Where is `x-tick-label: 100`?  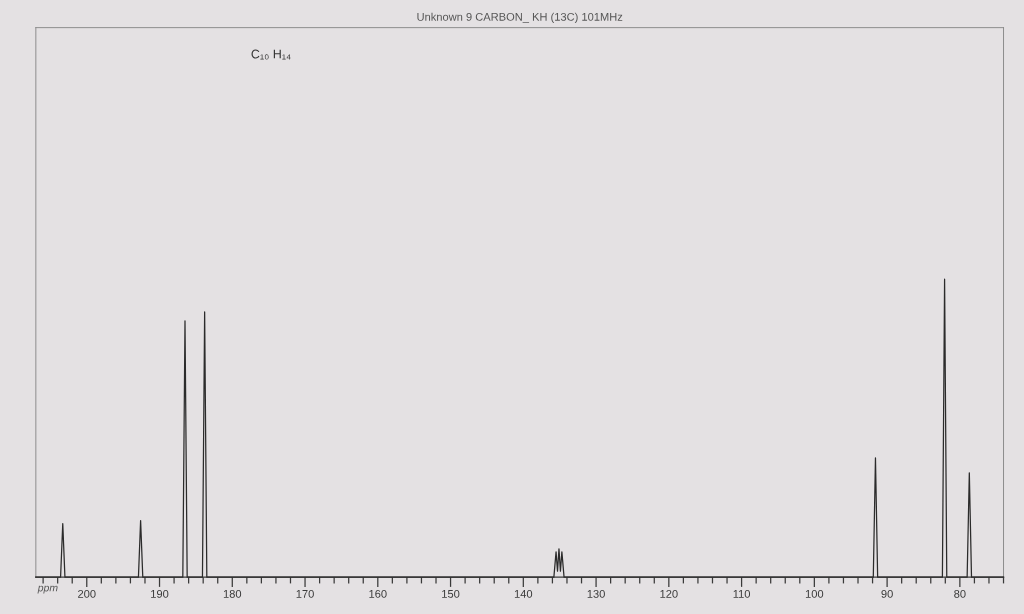 x-tick-label: 100 is located at coordinates (814, 593).